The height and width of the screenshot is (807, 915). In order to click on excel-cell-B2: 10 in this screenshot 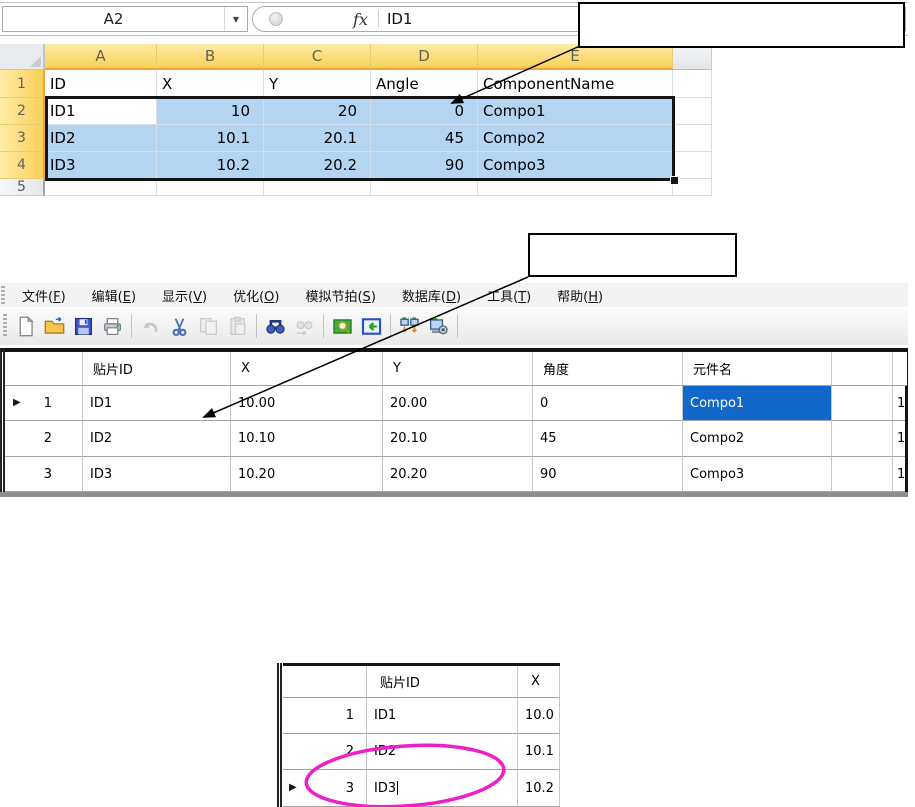, I will do `click(210, 111)`.